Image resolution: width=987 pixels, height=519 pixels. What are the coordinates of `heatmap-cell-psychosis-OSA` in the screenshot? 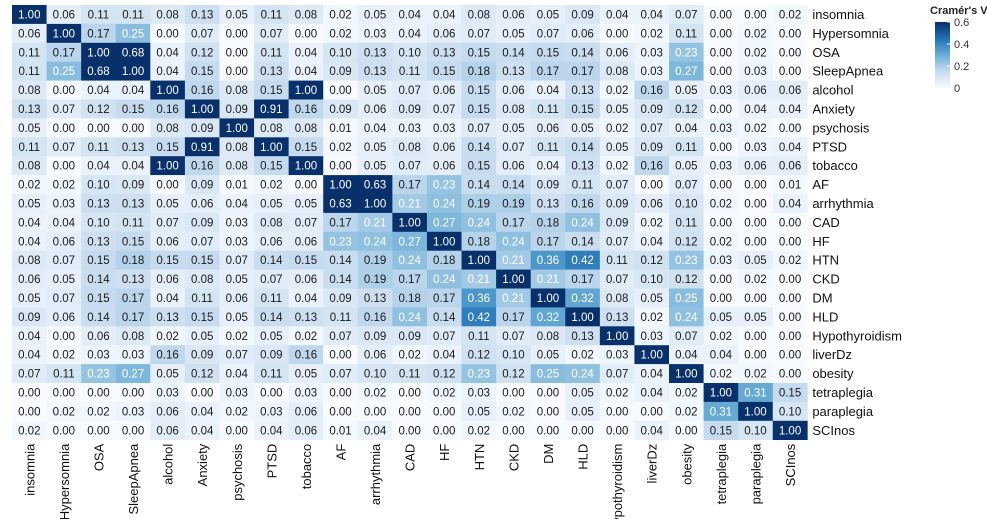 It's located at (99, 128).